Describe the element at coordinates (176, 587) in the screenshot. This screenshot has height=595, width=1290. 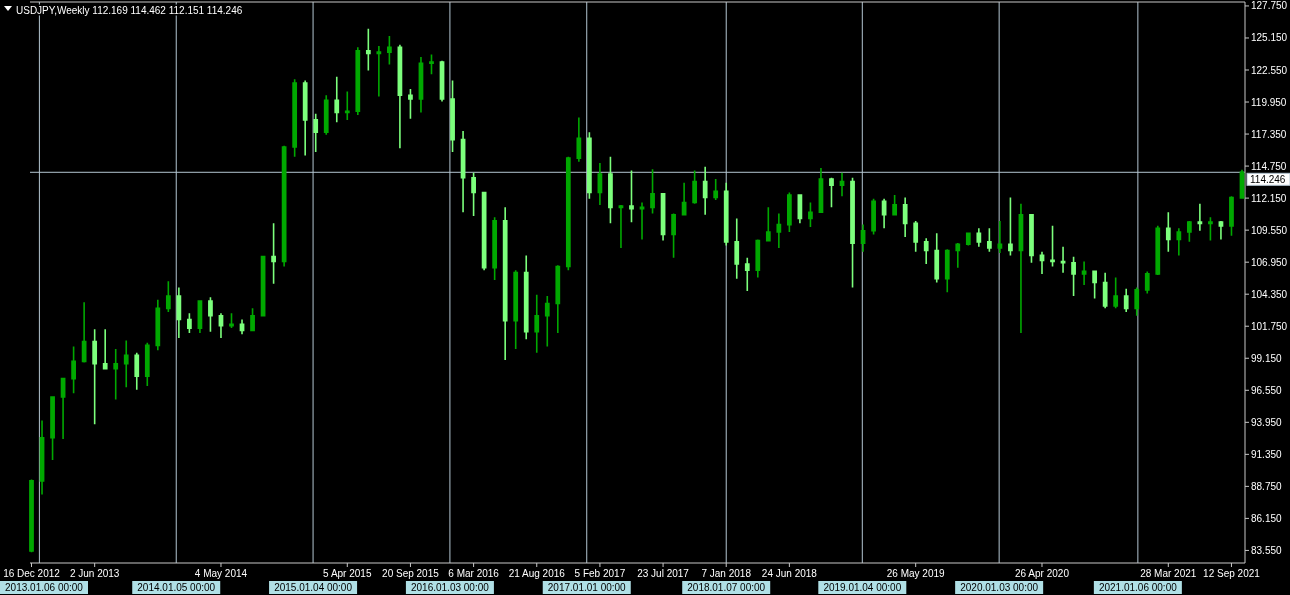
I see `ref-line-label: 2014.01.05 00:00` at that location.